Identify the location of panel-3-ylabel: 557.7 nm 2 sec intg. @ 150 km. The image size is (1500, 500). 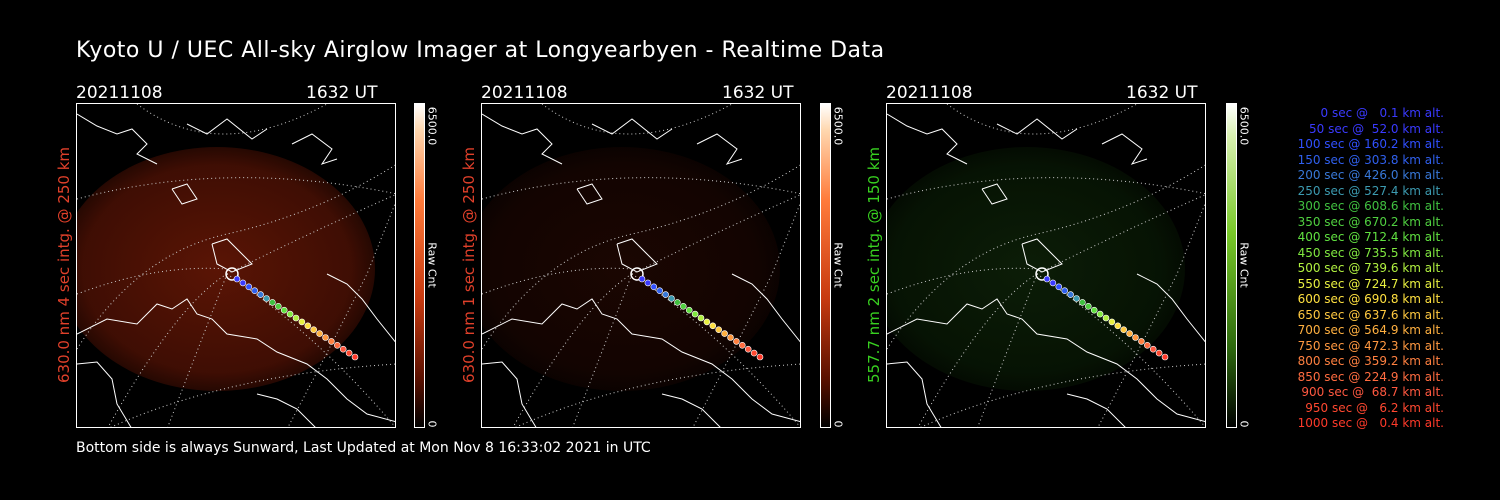
(874, 265).